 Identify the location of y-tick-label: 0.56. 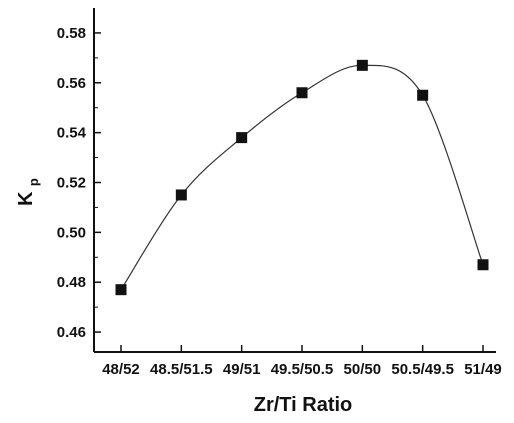
(71, 83).